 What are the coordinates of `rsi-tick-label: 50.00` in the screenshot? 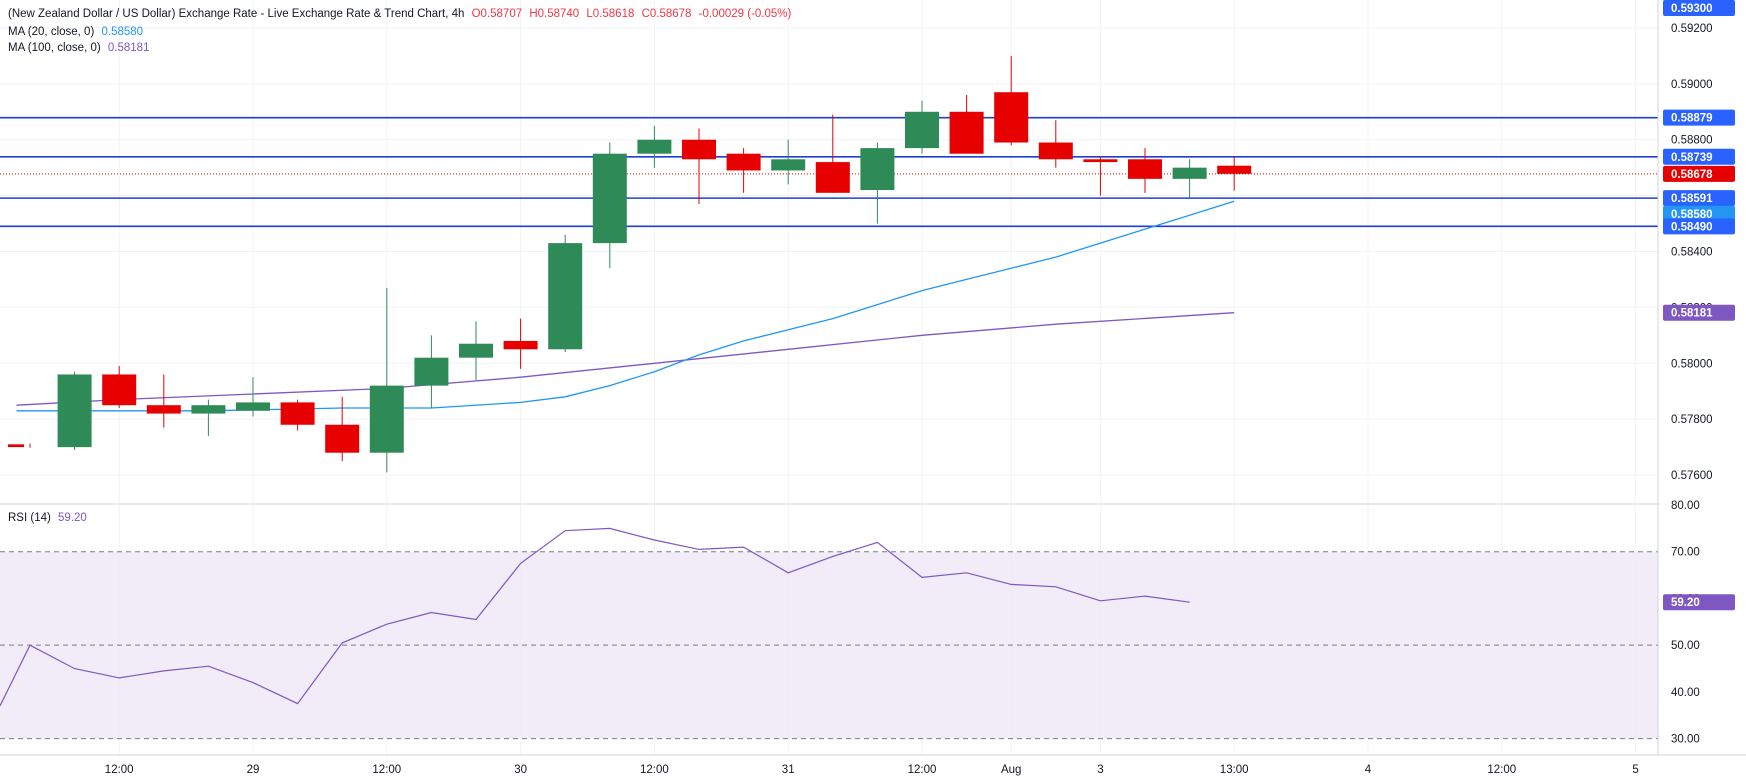 It's located at (1685, 646).